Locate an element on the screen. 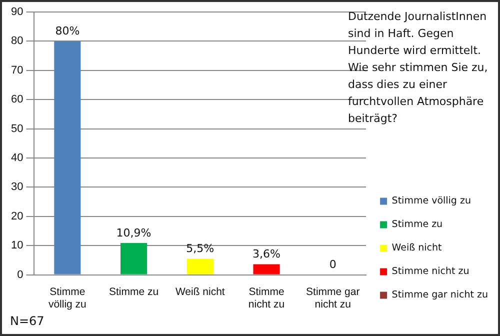 The image size is (500, 336). y-tick-label: 70 is located at coordinates (17, 70).